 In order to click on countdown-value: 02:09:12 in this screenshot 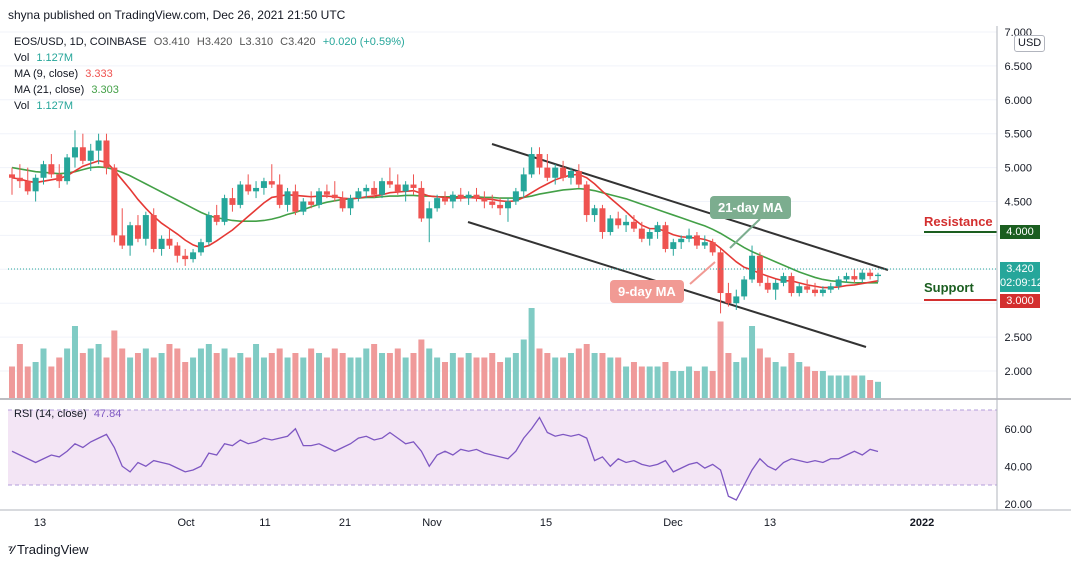, I will do `click(1021, 283)`.